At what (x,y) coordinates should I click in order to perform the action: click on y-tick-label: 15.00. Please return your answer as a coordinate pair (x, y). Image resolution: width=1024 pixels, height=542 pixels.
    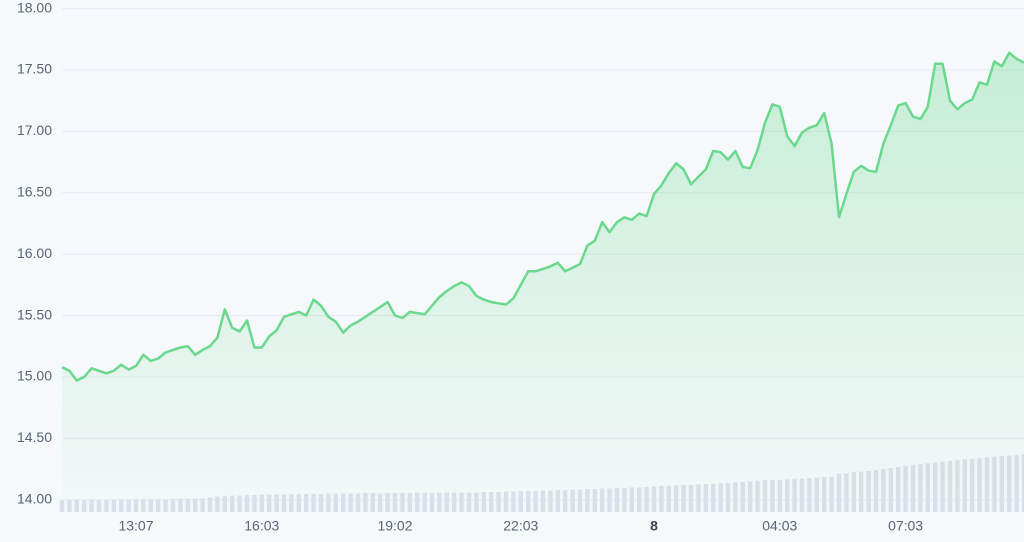
    Looking at the image, I should click on (34, 376).